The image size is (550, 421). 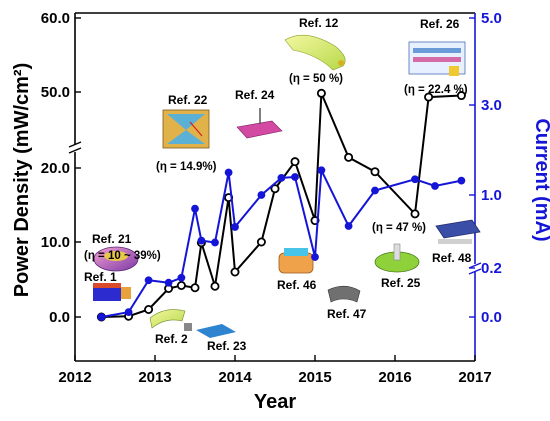 I want to click on ref2-device-image, so click(x=167, y=319).